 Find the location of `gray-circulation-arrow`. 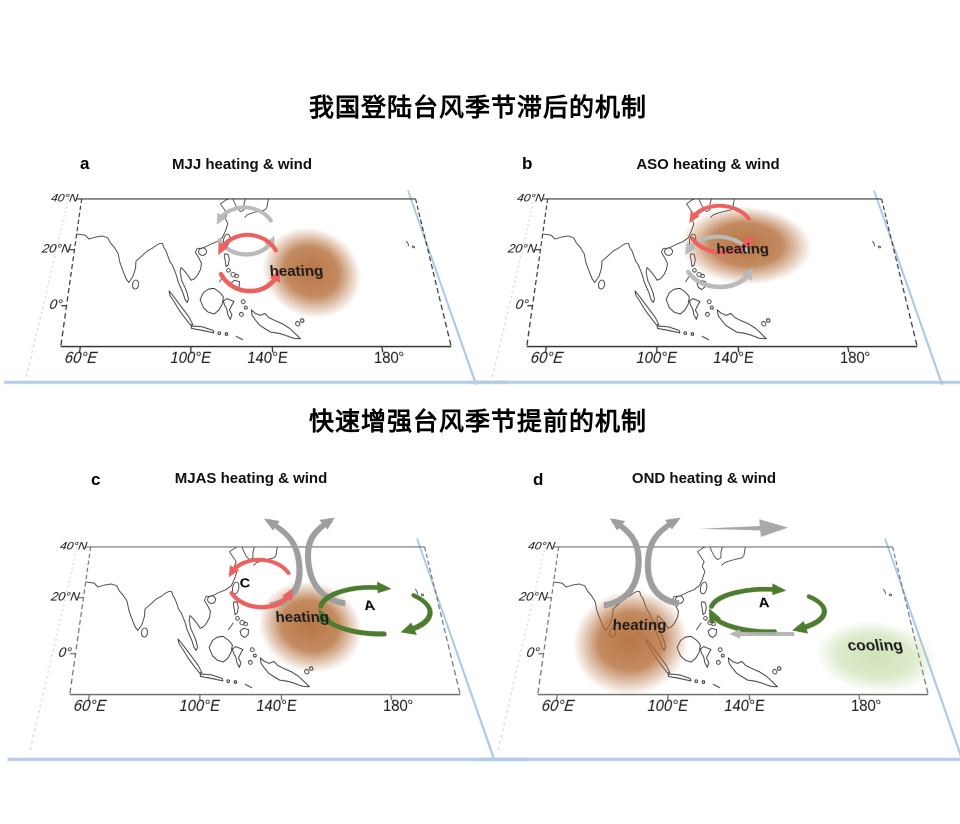

gray-circulation-arrow is located at coordinates (246, 230).